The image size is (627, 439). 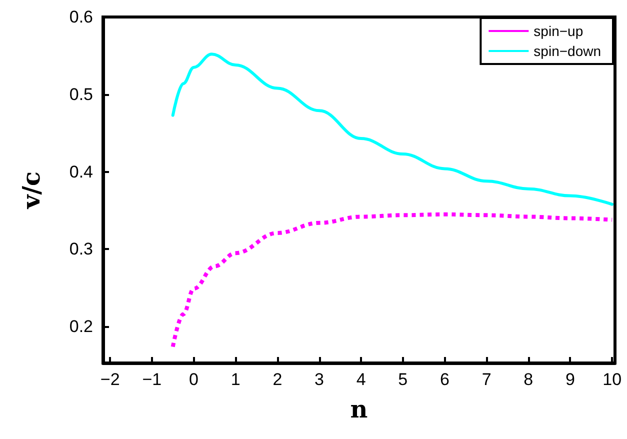 I want to click on x-tick-label: 7, so click(x=487, y=379).